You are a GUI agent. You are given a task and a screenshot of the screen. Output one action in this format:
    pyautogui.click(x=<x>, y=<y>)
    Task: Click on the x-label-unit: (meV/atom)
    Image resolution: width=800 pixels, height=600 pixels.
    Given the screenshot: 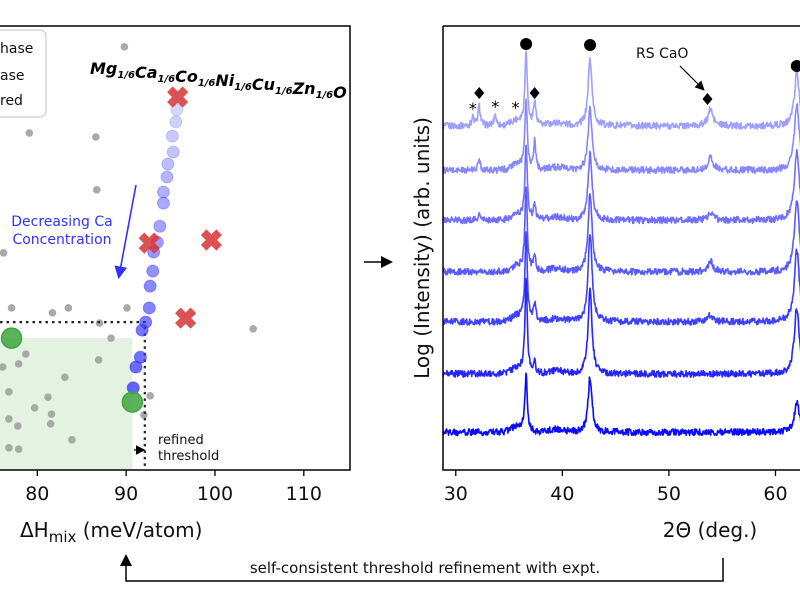 What is the action you would take?
    pyautogui.click(x=139, y=530)
    